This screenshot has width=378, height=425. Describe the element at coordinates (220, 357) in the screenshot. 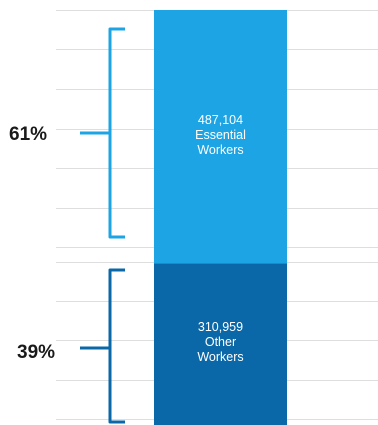

I see `other-name-line2: Workers` at that location.